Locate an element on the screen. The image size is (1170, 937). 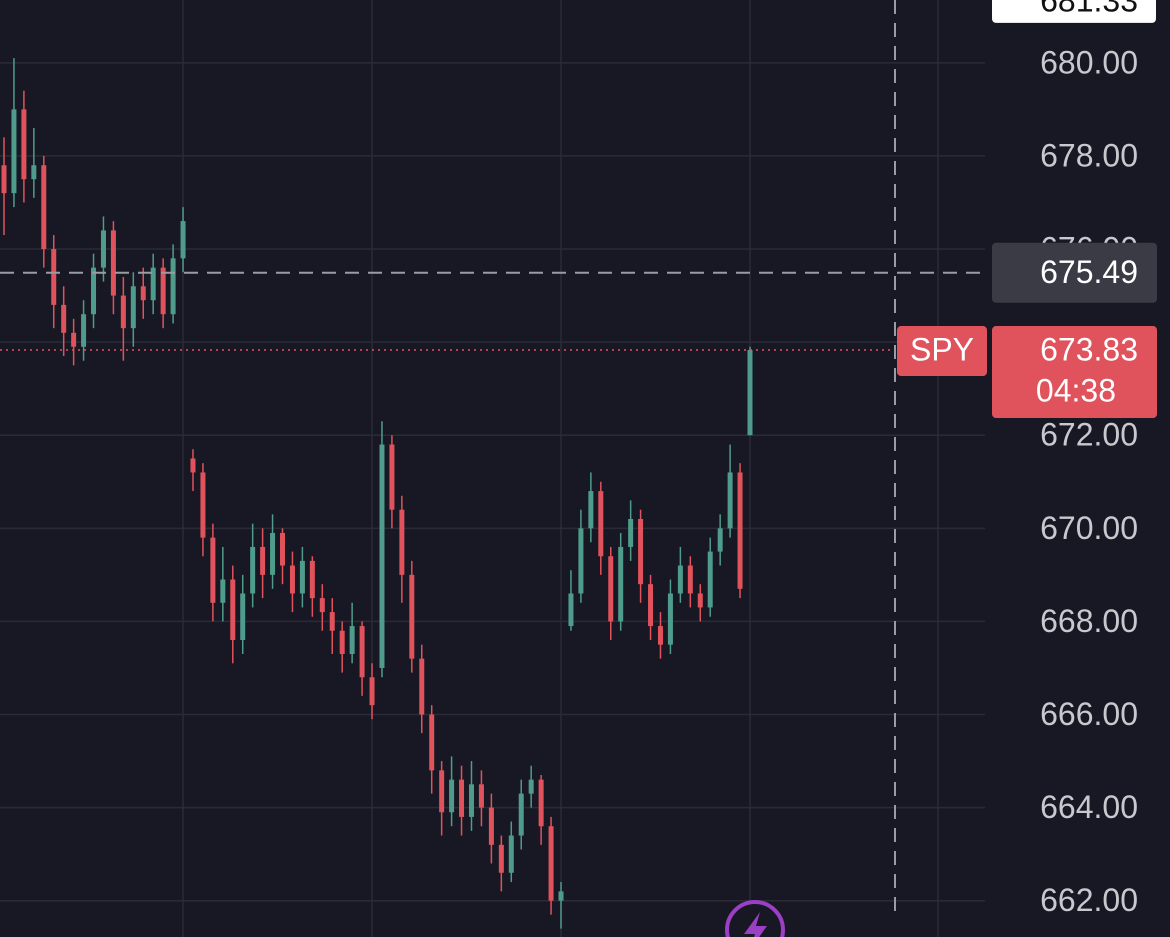
crosshair-label-box is located at coordinates (1074, 272).